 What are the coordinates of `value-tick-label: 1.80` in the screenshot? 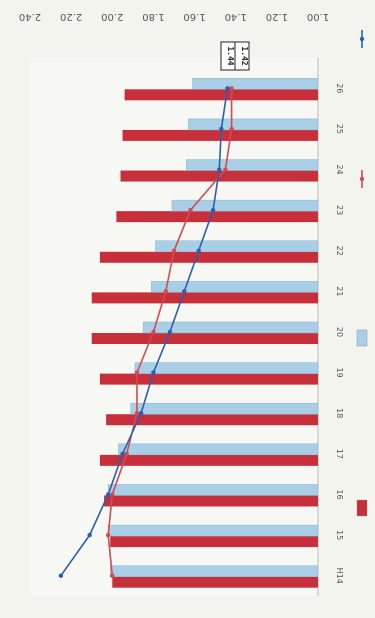 It's located at (153, 16).